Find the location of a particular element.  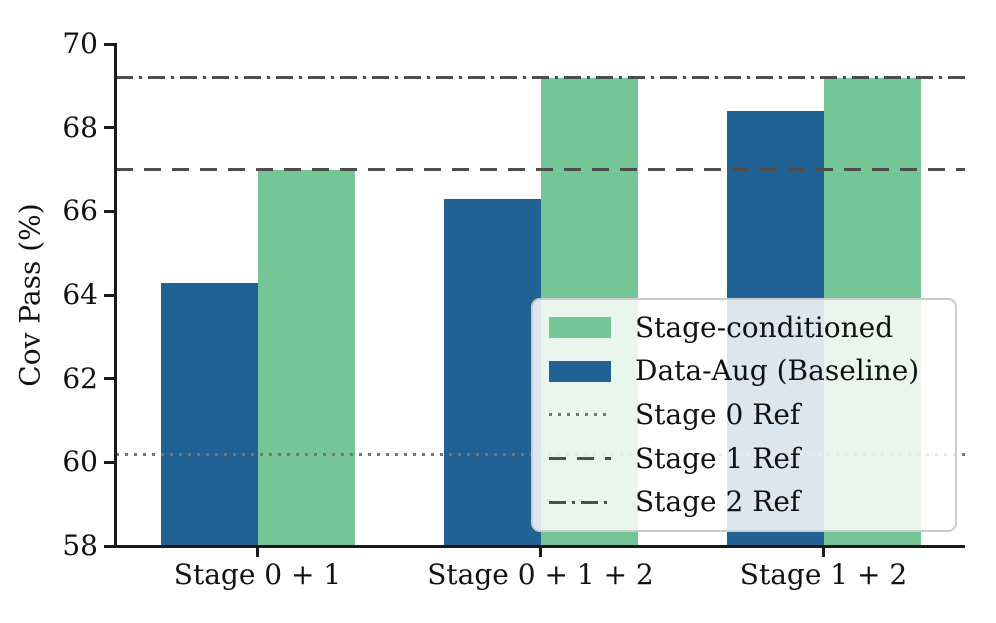

legend-item-stage-0-ref: Stage 0 Ref is located at coordinates (744, 414).